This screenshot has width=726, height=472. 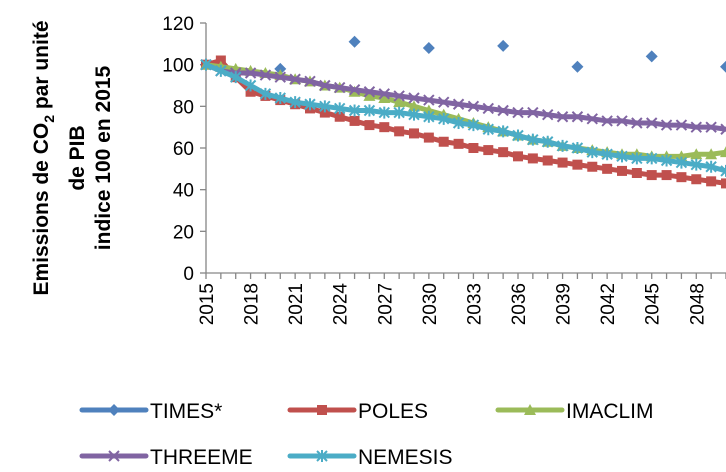 I want to click on y-tick-label: 120, so click(x=178, y=24).